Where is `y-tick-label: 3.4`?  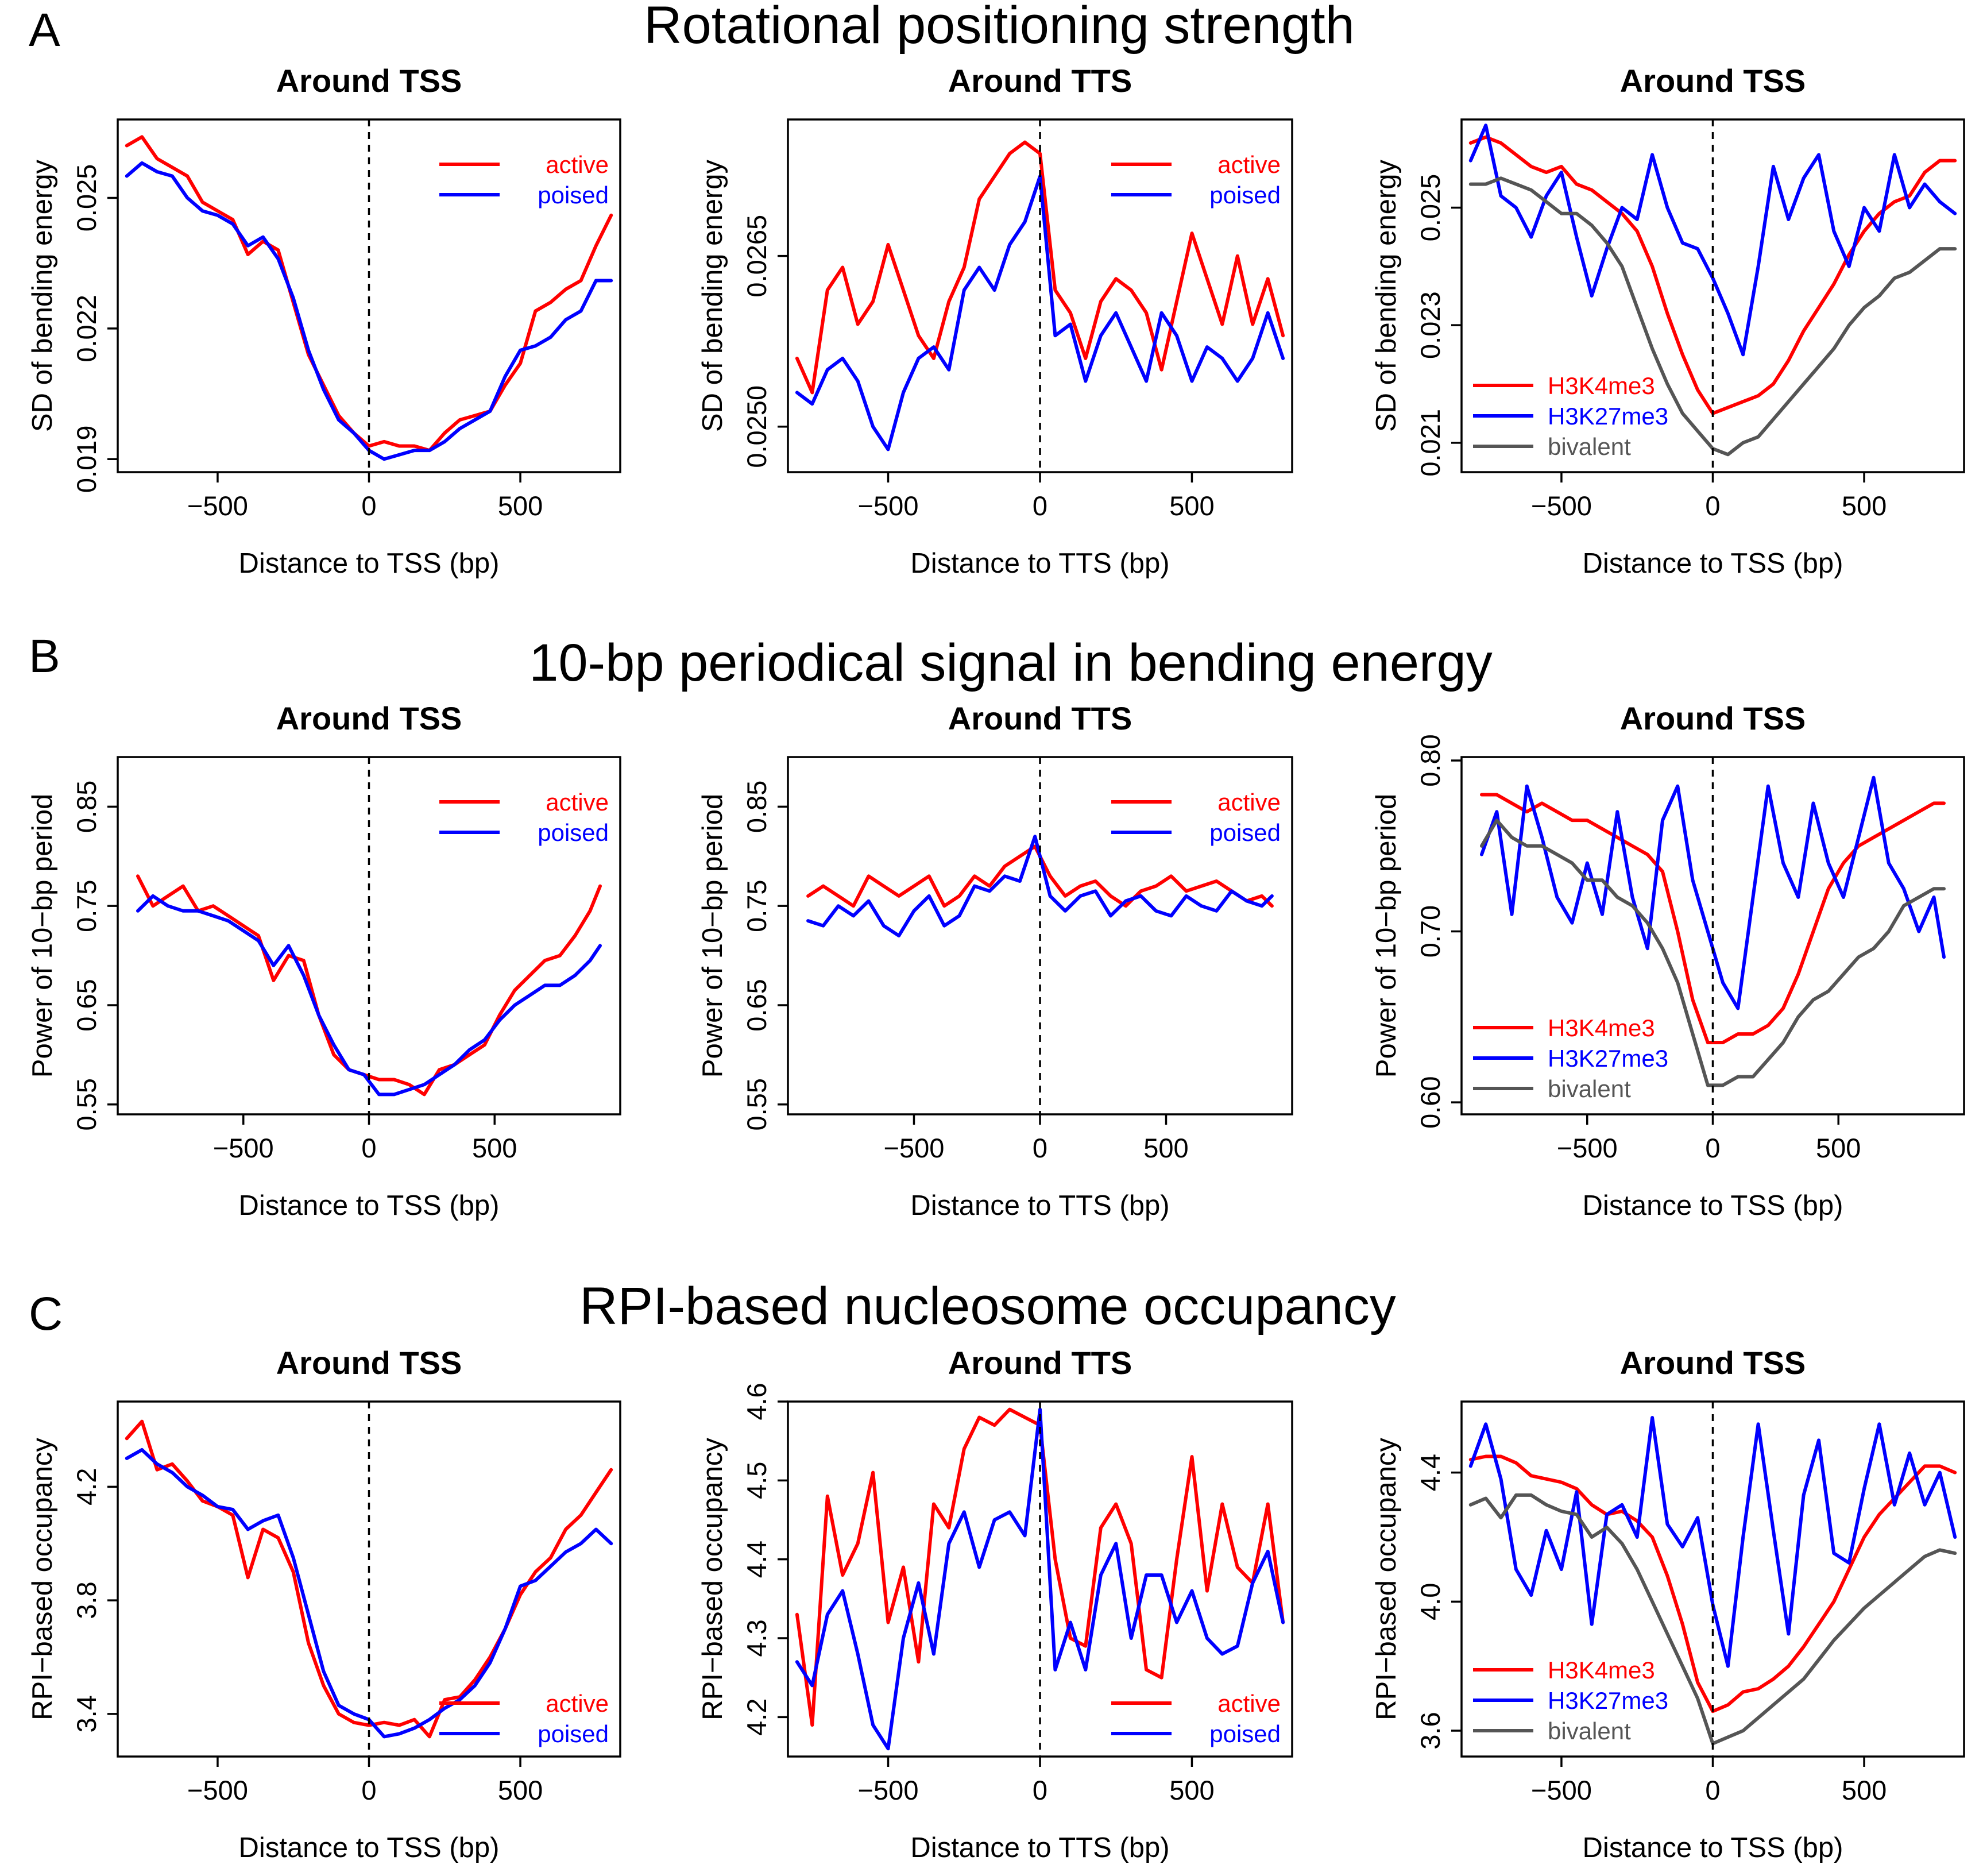 y-tick-label: 3.4 is located at coordinates (86, 1713).